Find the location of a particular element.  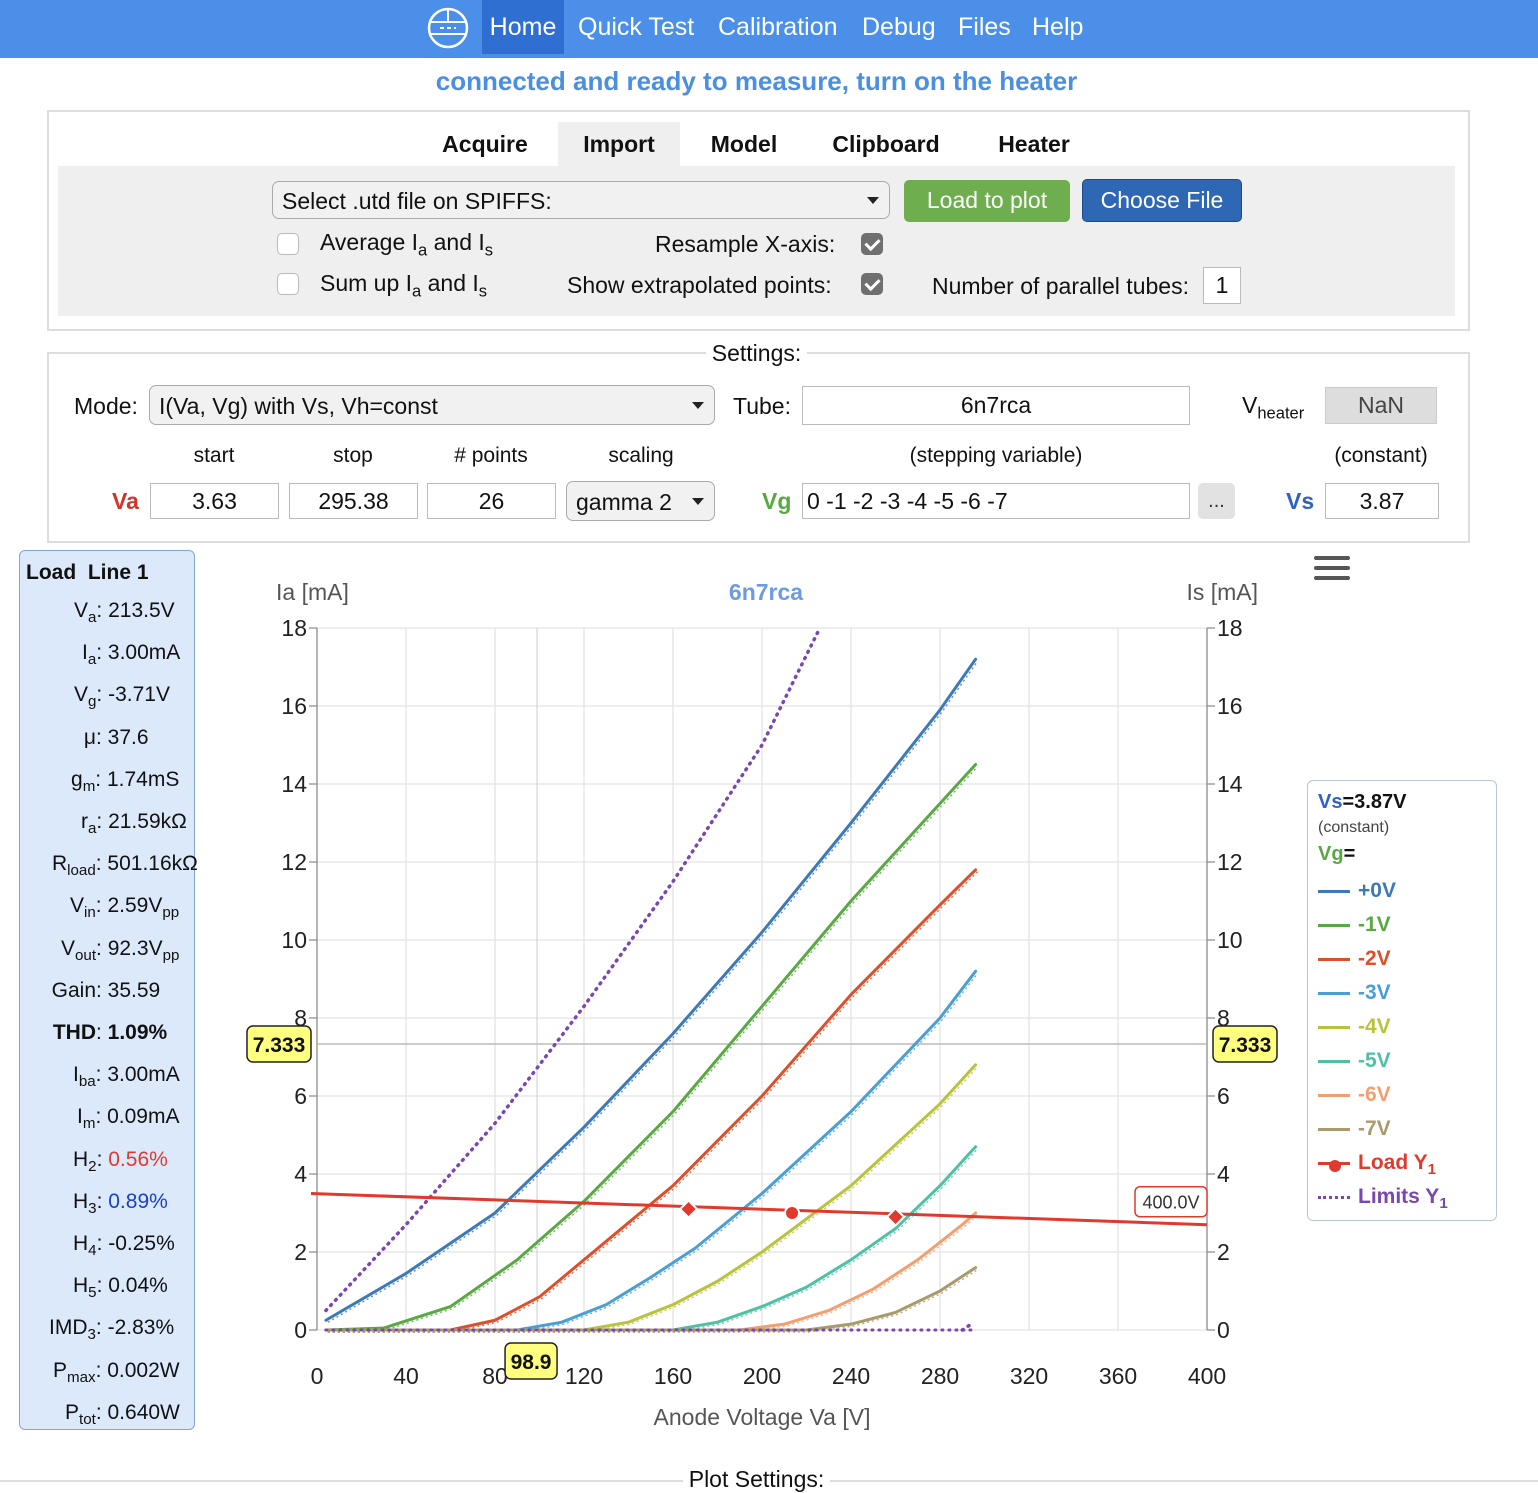

x-tick-label: 360 is located at coordinates (1118, 1376).